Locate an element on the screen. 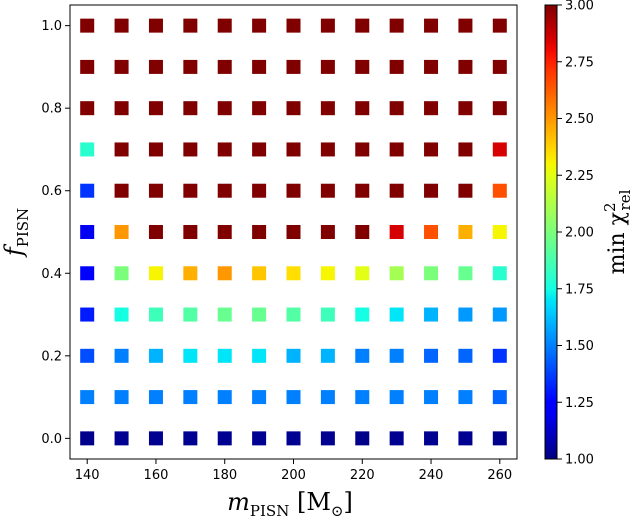 Image resolution: width=640 pixels, height=518 pixels. colorbar-tick-label: 1.50 is located at coordinates (579, 346).